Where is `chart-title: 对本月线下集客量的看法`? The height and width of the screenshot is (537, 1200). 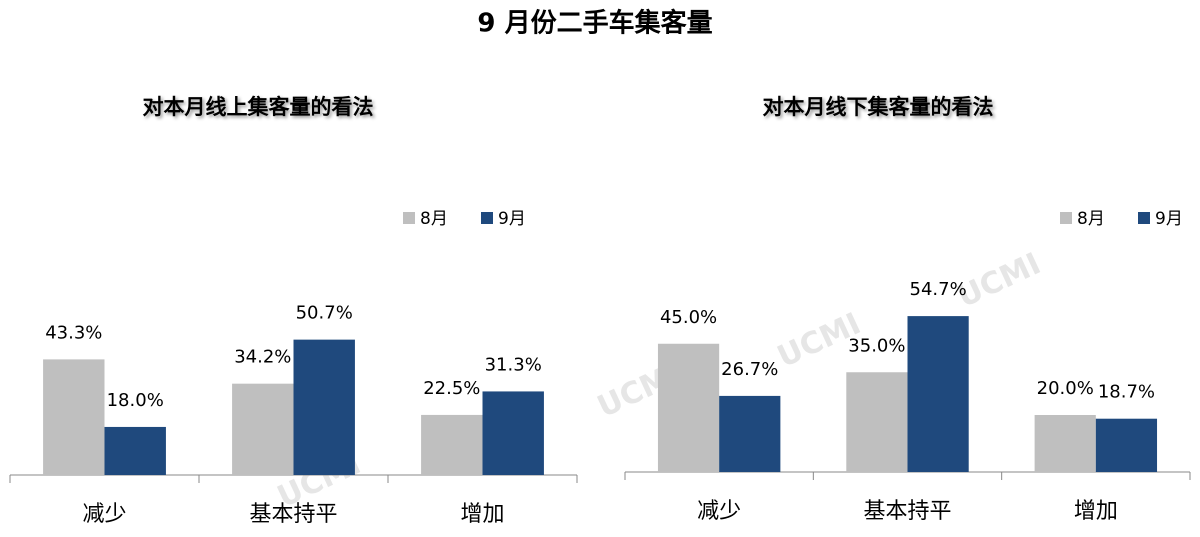 chart-title: 对本月线下集客量的看法 is located at coordinates (878, 107).